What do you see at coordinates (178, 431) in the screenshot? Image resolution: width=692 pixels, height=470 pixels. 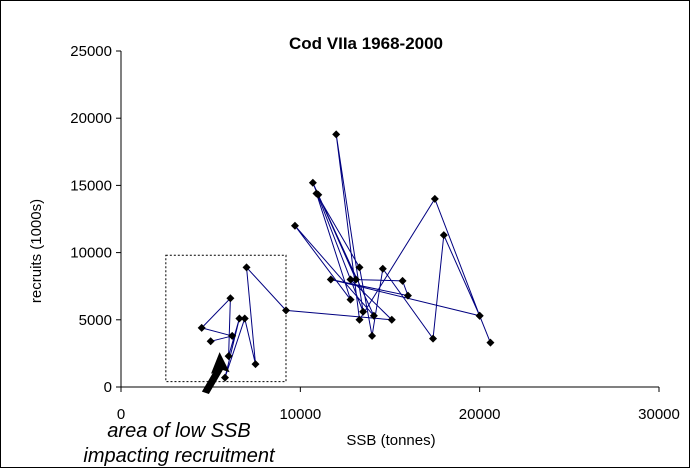 I see `annotation-line-1: area of low SSB` at bounding box center [178, 431].